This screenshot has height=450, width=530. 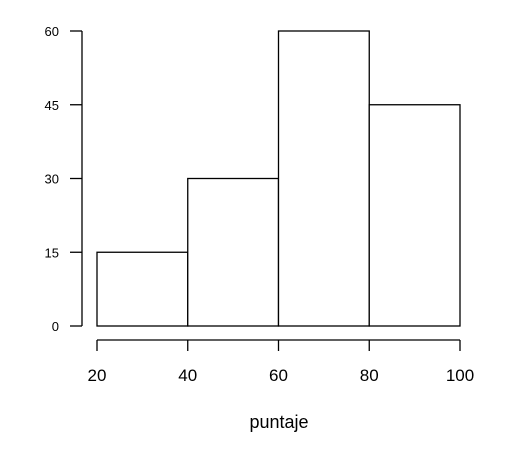 I want to click on x-axis: 20 40 60 80 100, so click(x=281, y=362).